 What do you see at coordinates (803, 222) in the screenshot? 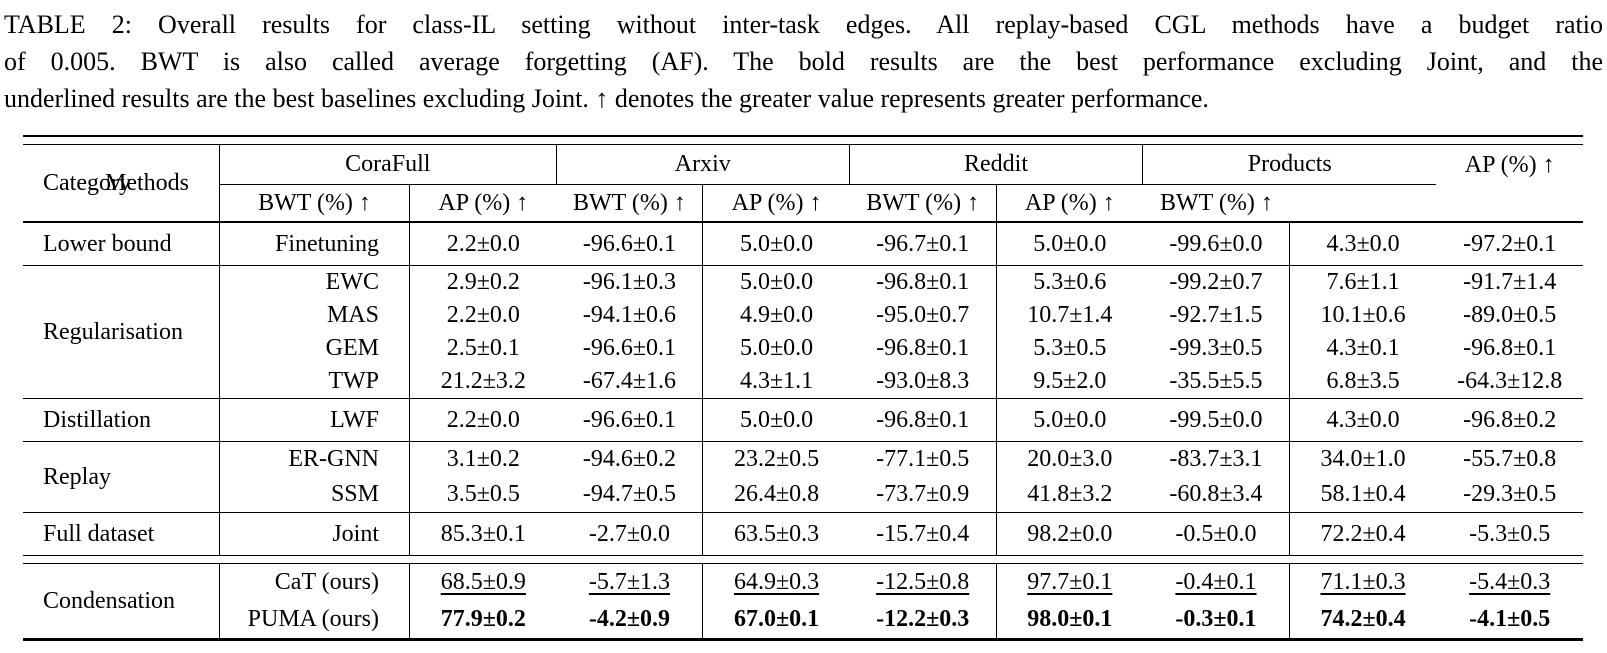
I see `header-bottom-rule` at bounding box center [803, 222].